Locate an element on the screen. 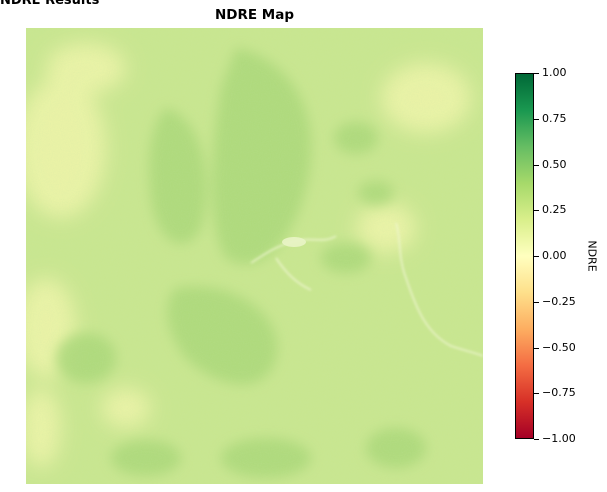 This screenshot has width=607, height=492. colorbar-tick-label: −1.00 is located at coordinates (559, 438).